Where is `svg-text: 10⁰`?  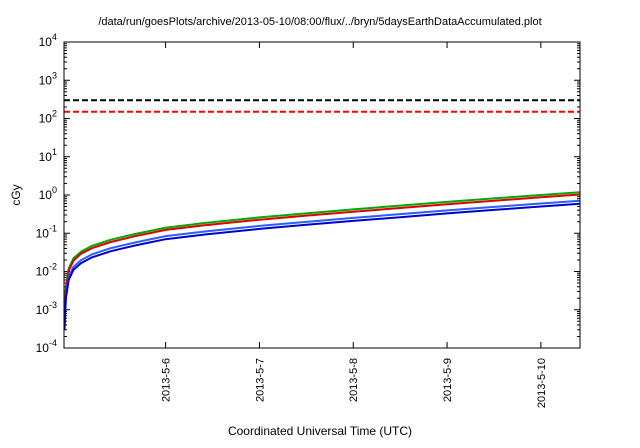
svg-text: 10⁰ is located at coordinates (48, 193).